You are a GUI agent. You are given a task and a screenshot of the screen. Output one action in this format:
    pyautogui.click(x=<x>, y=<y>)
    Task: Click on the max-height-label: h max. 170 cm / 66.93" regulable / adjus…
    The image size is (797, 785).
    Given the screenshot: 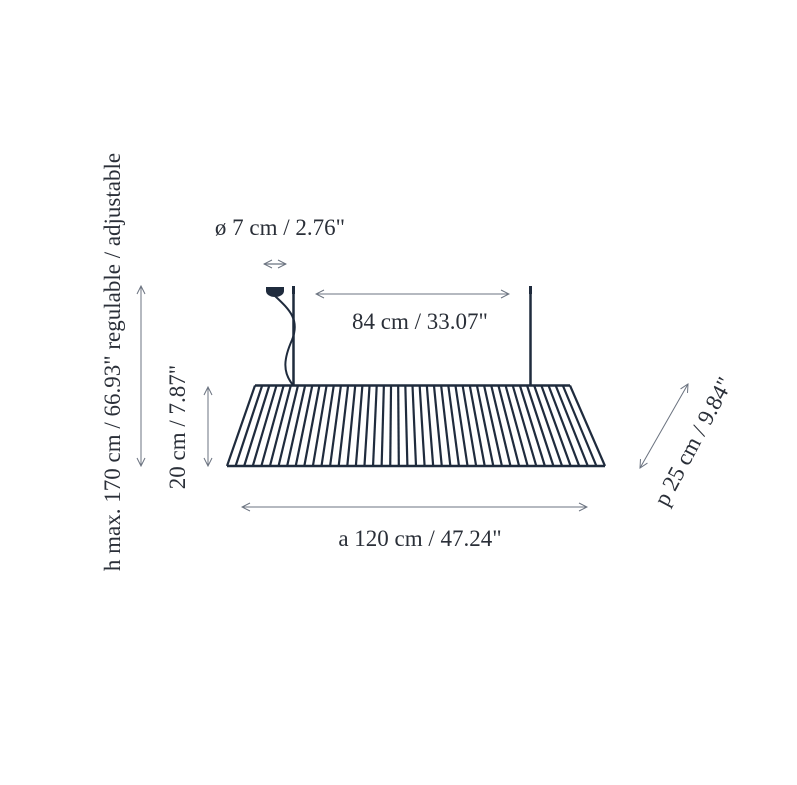 What is the action you would take?
    pyautogui.click(x=112, y=362)
    